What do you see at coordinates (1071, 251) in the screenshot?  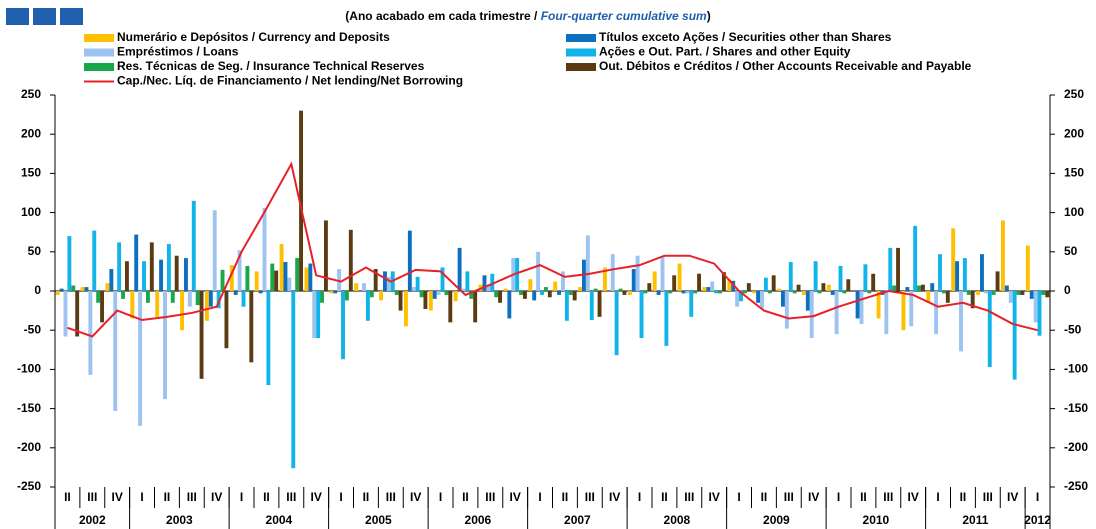 I see `y2-tick-label: 50` at bounding box center [1071, 251].